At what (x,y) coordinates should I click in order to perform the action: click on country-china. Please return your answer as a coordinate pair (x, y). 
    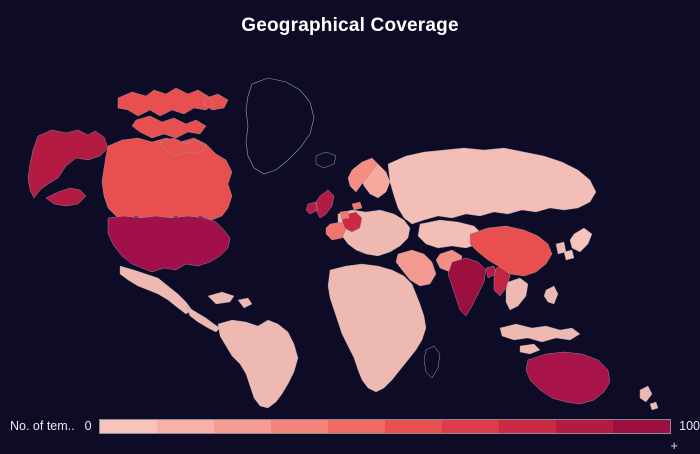
    Looking at the image, I should click on (511, 251).